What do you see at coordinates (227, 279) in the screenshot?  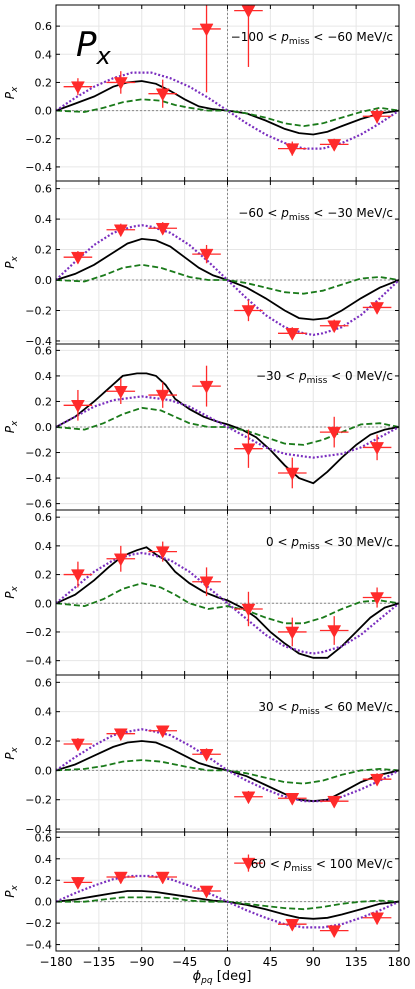 I see `model-black-curve` at bounding box center [227, 279].